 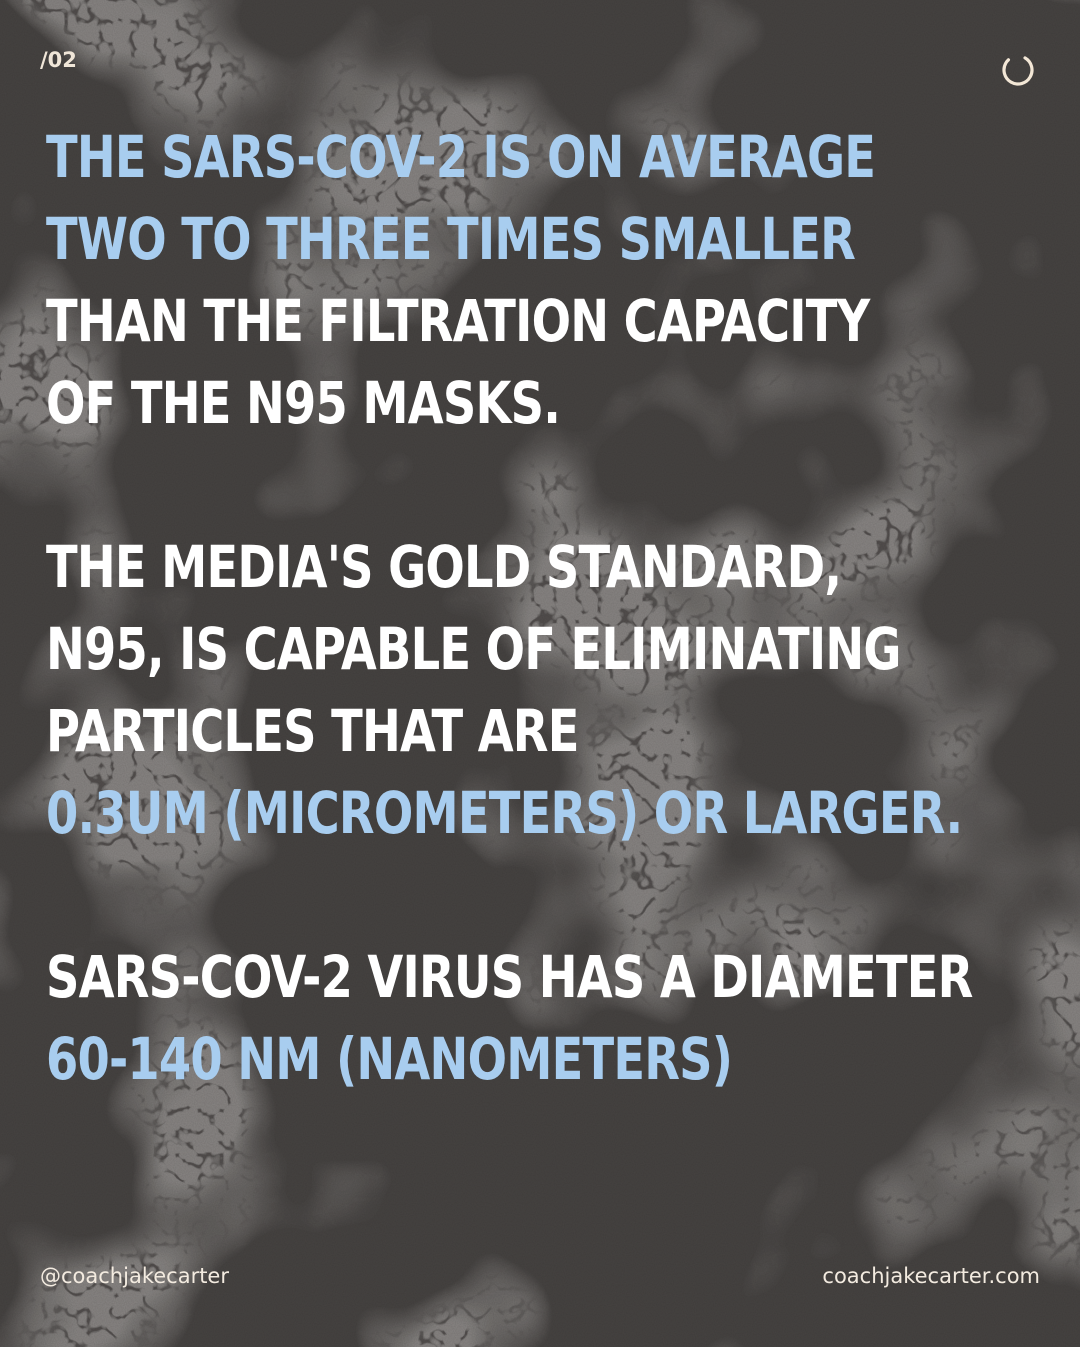 I want to click on n95-line-2: N95, IS CAPABLE OF ELIMINATING, so click(x=473, y=649).